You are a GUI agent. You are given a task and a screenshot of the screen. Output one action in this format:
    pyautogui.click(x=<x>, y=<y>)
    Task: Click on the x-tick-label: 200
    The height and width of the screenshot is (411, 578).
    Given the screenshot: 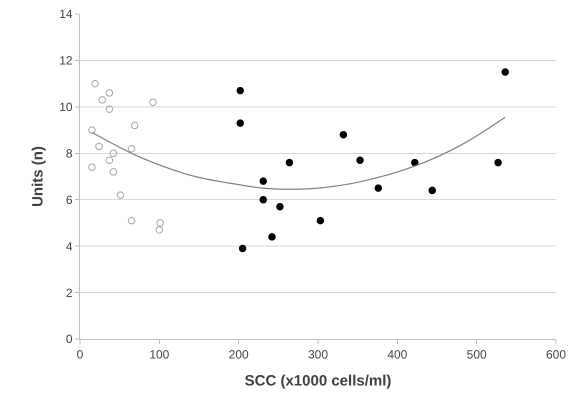 What is the action you would take?
    pyautogui.click(x=238, y=354)
    